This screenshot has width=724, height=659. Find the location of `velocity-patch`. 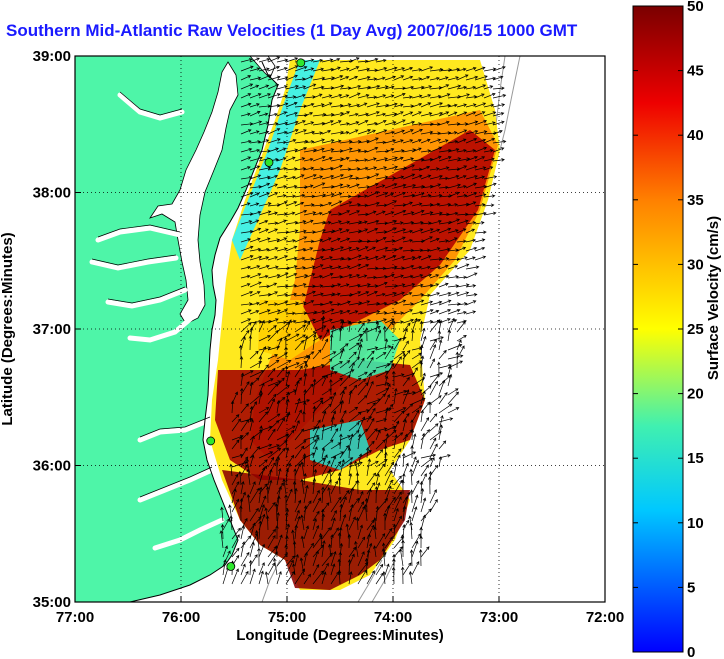

velocity-patch is located at coordinates (289, 330).